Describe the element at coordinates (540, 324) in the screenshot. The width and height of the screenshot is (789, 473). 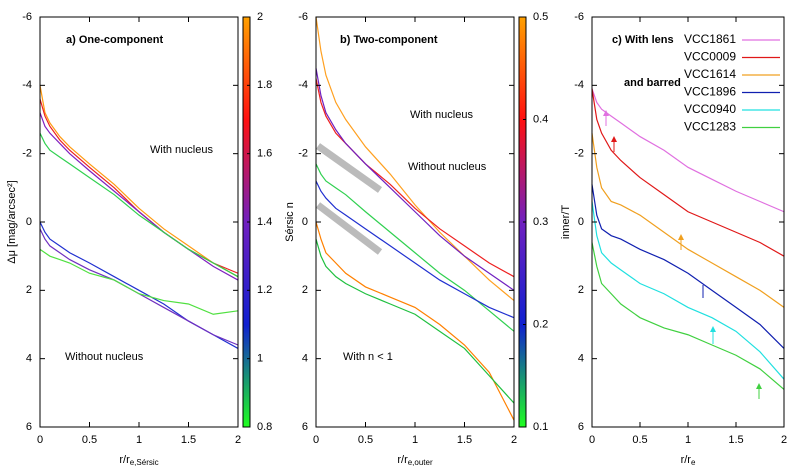
I see `colorbar-tick-label: 0.2` at that location.